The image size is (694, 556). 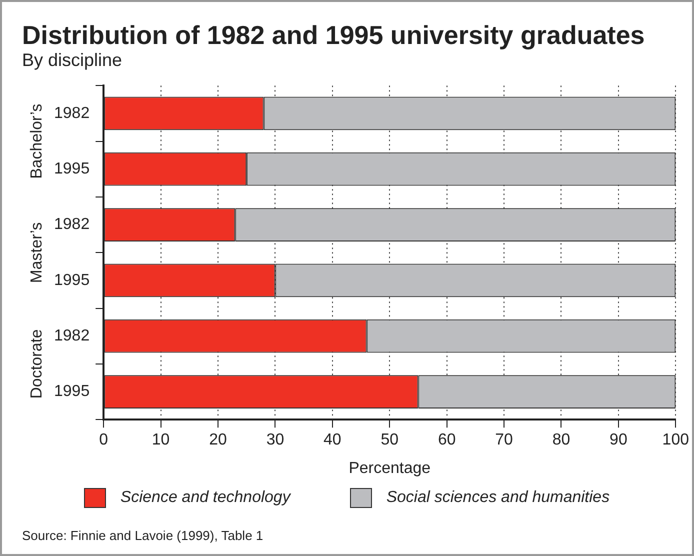 What do you see at coordinates (504, 440) in the screenshot?
I see `x-tick-label: 70` at bounding box center [504, 440].